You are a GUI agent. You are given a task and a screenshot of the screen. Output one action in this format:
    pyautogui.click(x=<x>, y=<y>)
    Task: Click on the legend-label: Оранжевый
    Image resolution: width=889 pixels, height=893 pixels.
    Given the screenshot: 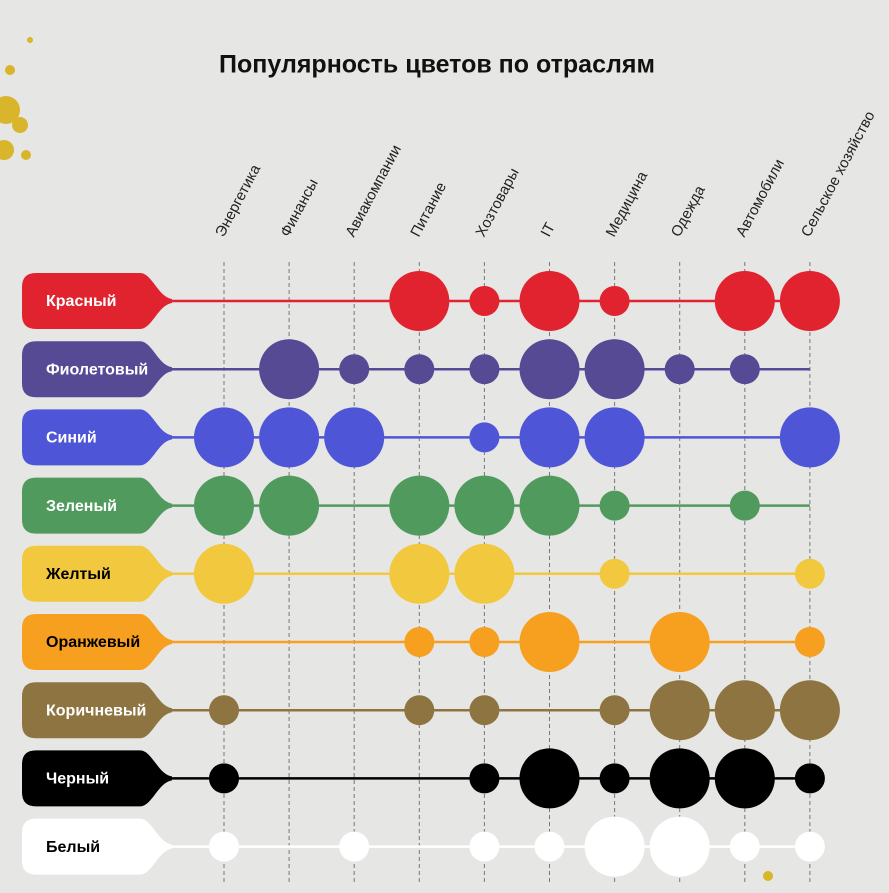 What is the action you would take?
    pyautogui.click(x=93, y=642)
    